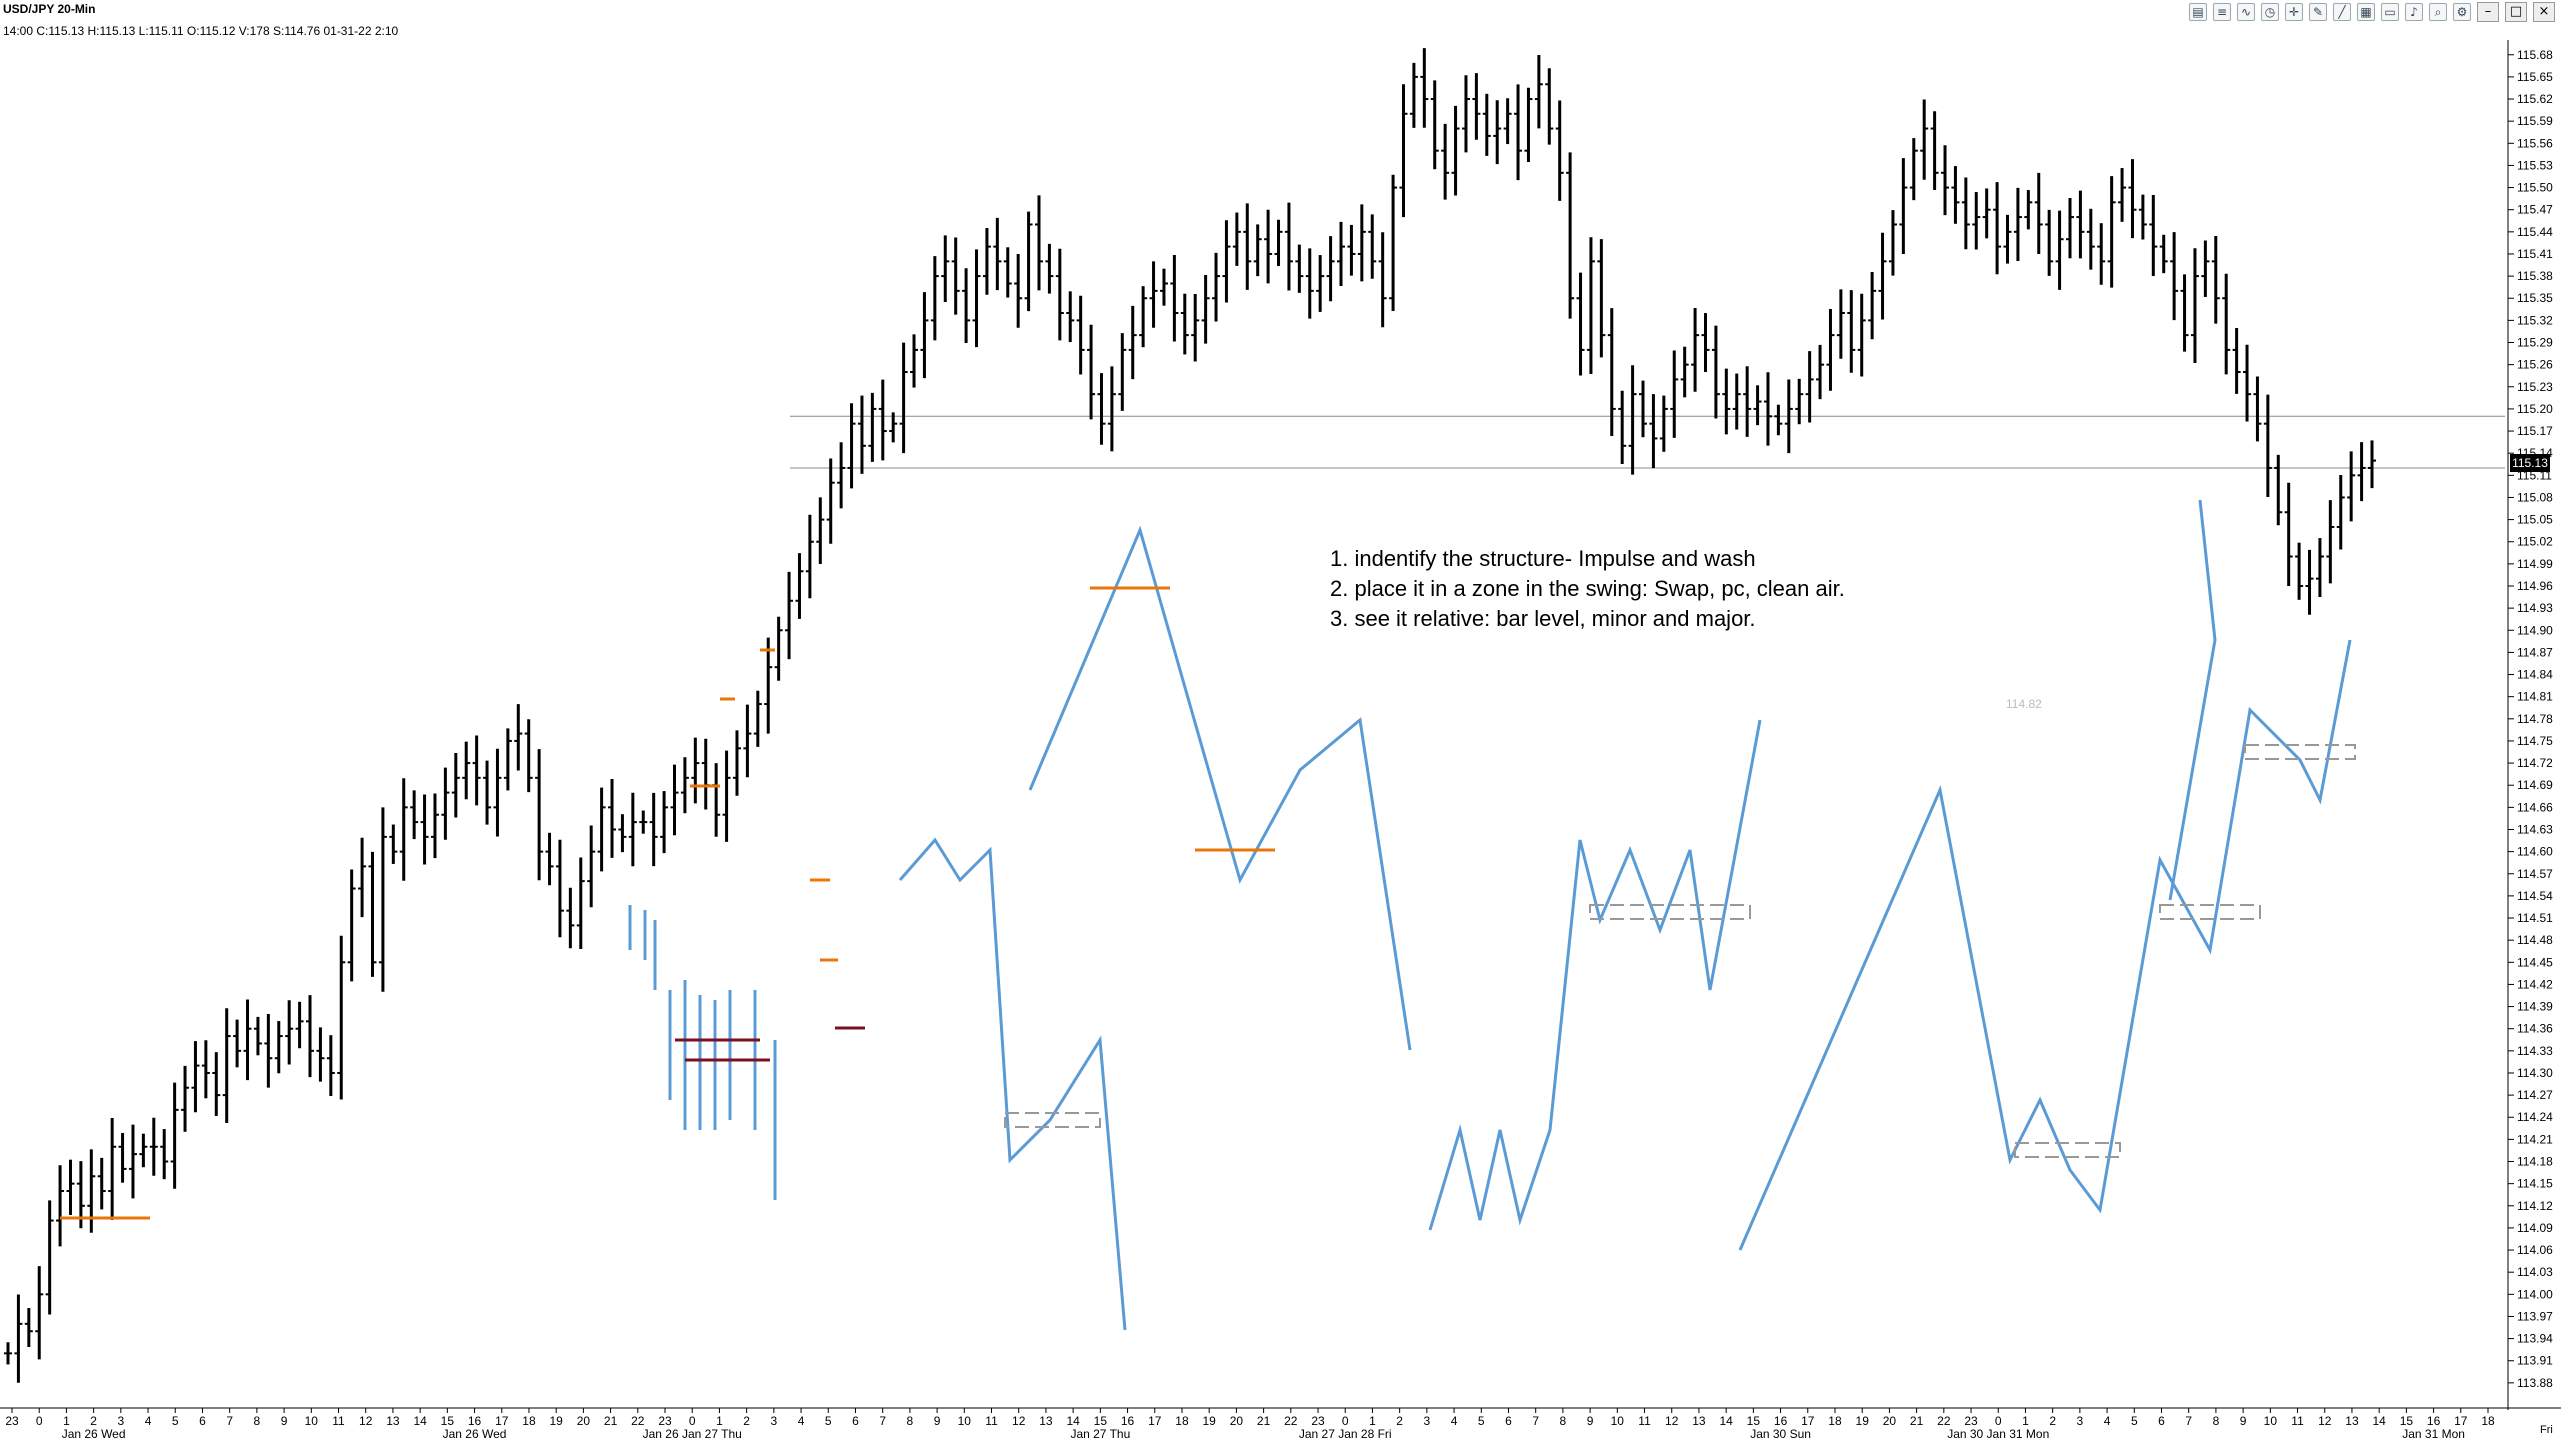  Describe the element at coordinates (2318, 12) in the screenshot. I see `drawing-pencil-icon: ✎` at that location.